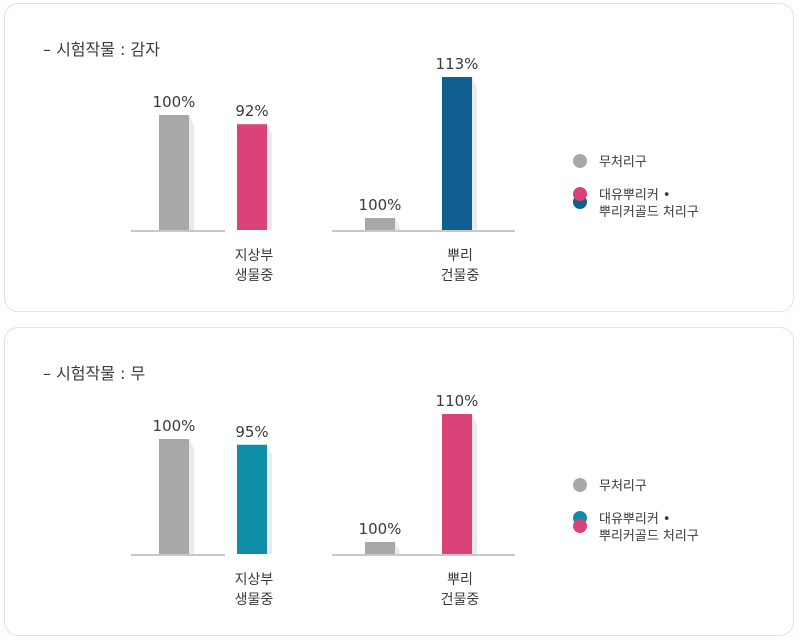 This screenshot has width=800, height=640. Describe the element at coordinates (251, 432) in the screenshot. I see `data-label: 95%` at that location.